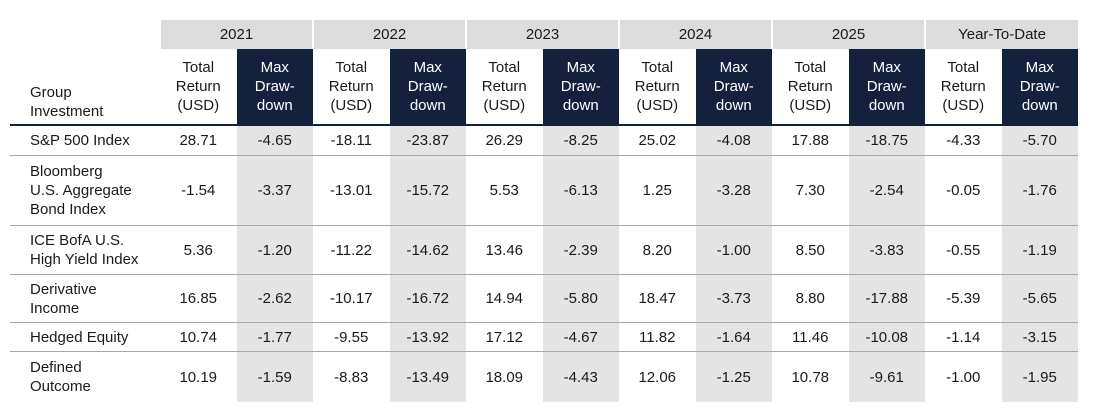 The image size is (1100, 420). I want to click on max-drawdown-cell: -4.08, so click(733, 140).